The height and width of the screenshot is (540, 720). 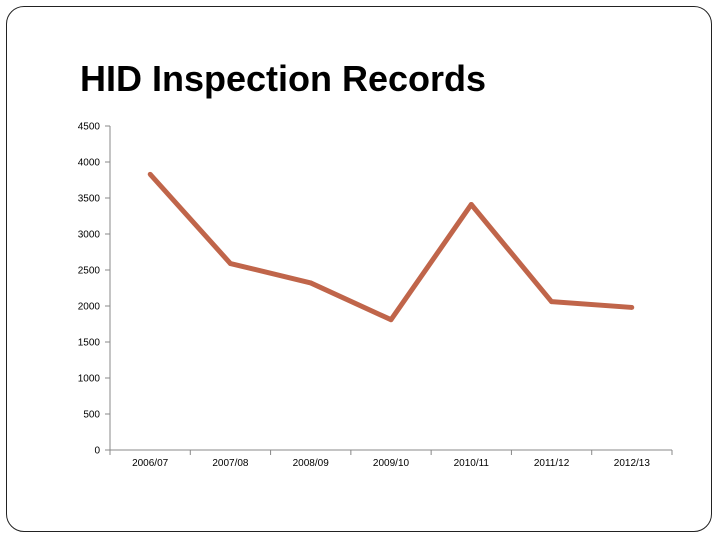 What do you see at coordinates (283, 78) in the screenshot?
I see `chart-title: HID Inspection Records` at bounding box center [283, 78].